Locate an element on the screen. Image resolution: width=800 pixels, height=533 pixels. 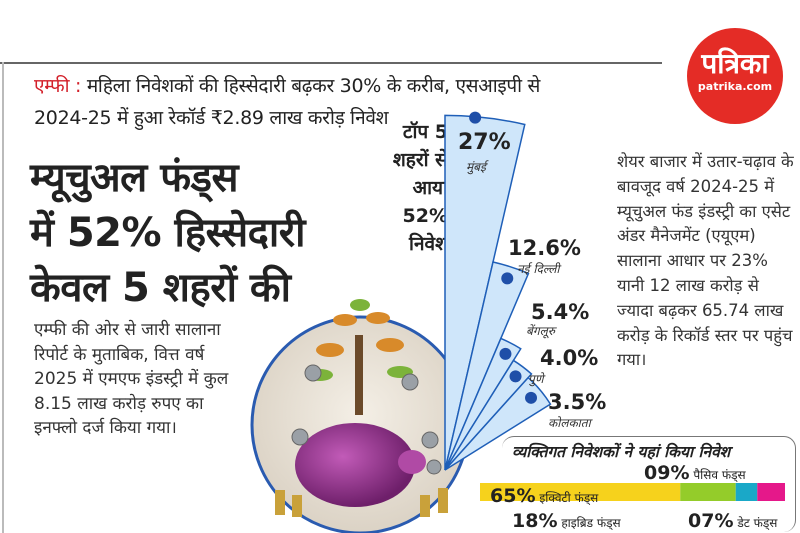
fund-box-frame is located at coordinates (649, 484).